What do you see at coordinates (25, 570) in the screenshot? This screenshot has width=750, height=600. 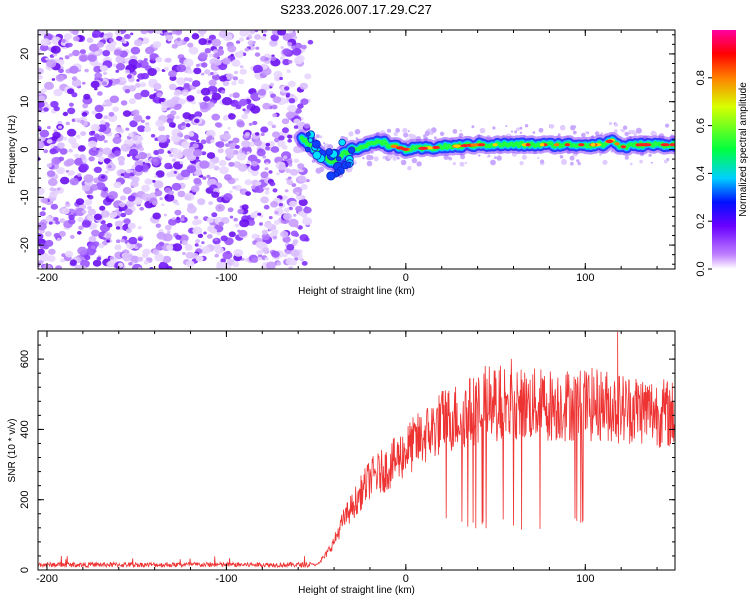 I see `y-tick-label: 0` at bounding box center [25, 570].